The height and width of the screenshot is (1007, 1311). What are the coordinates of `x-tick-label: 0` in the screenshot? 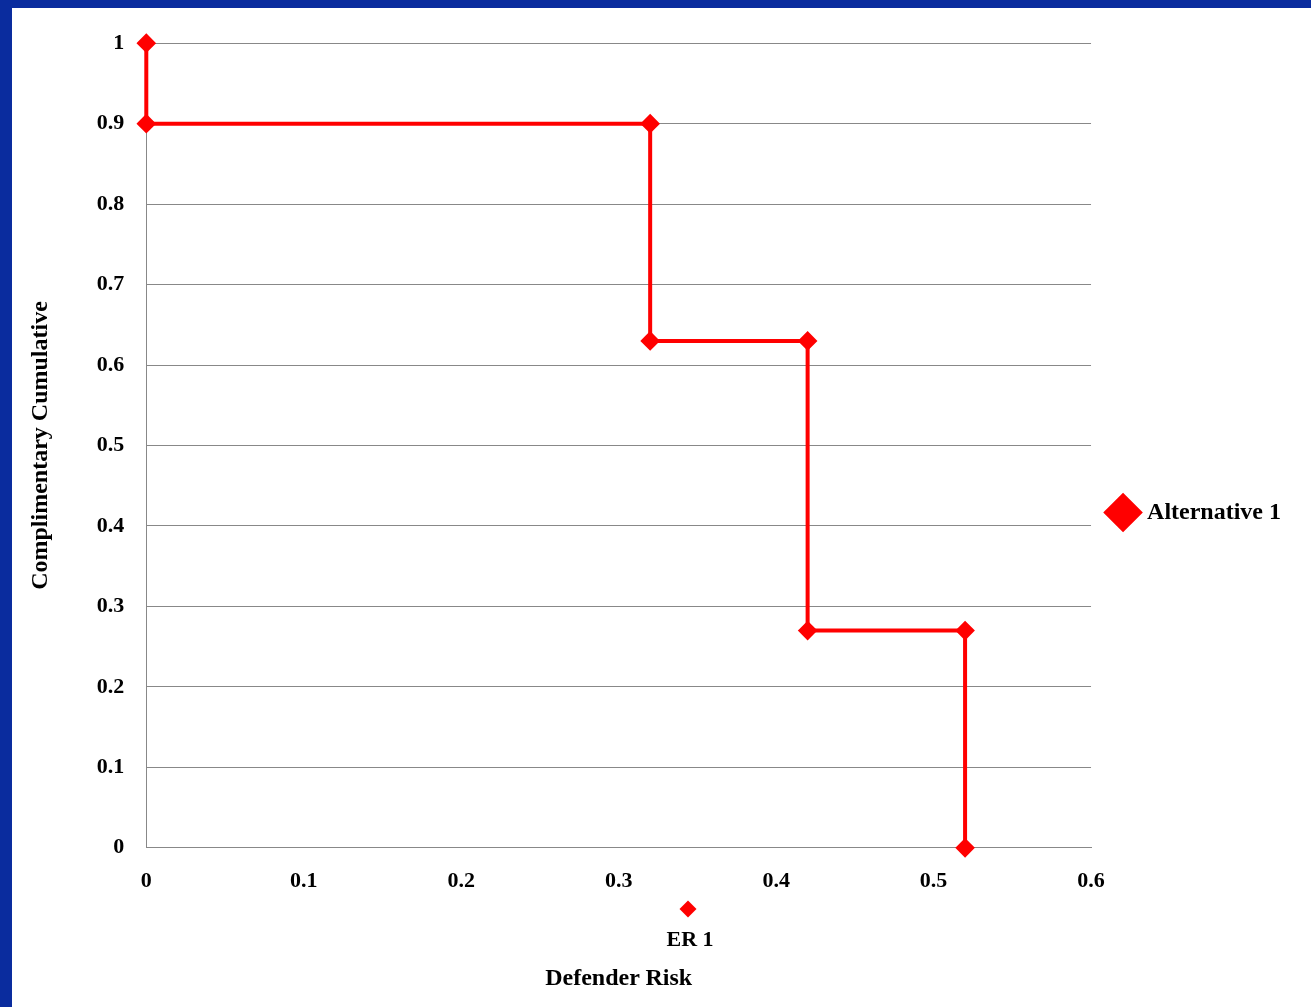 It's located at (146, 879).